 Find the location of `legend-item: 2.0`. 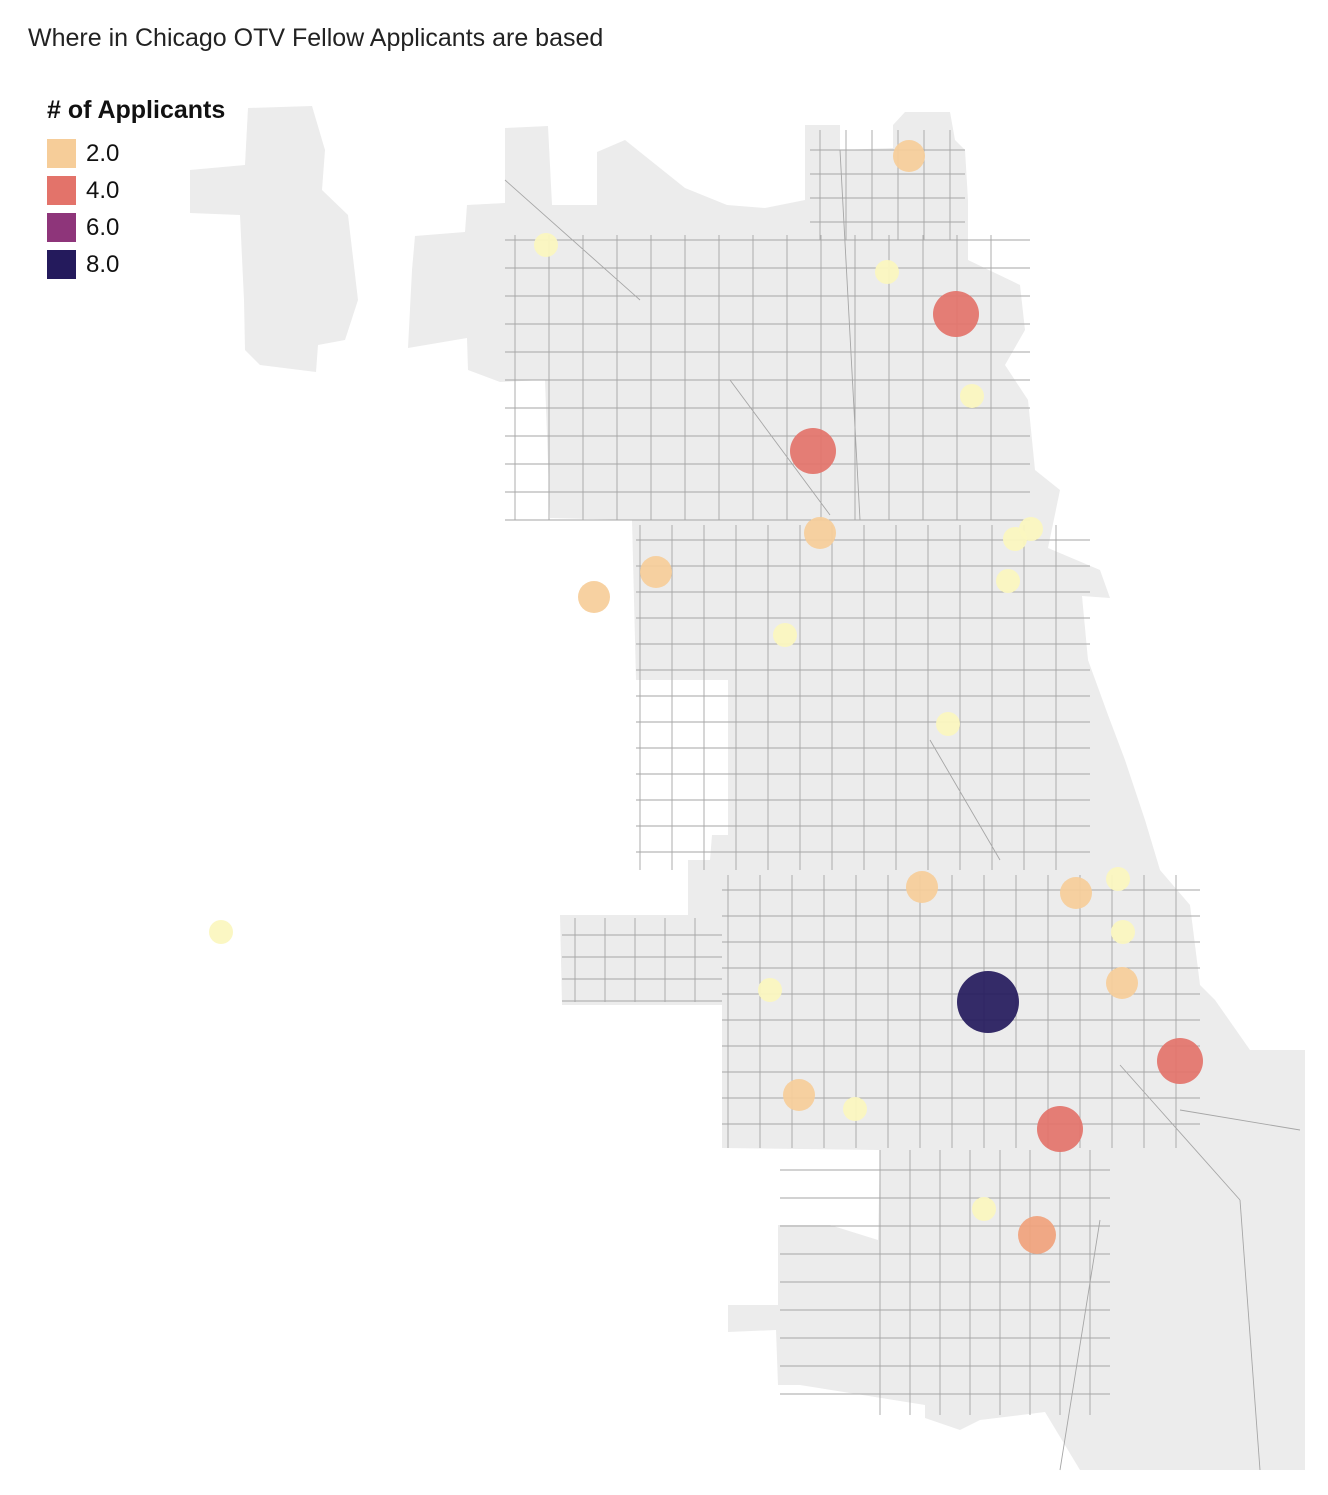

legend-item: 2.0 is located at coordinates (136, 153).